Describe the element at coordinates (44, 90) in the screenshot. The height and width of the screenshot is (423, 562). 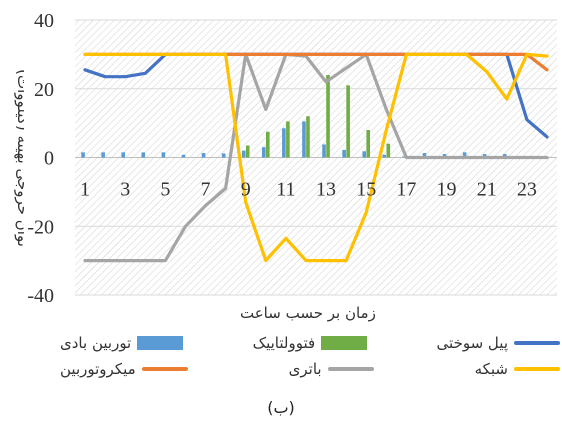
I see `y-tick-label: 20` at that location.